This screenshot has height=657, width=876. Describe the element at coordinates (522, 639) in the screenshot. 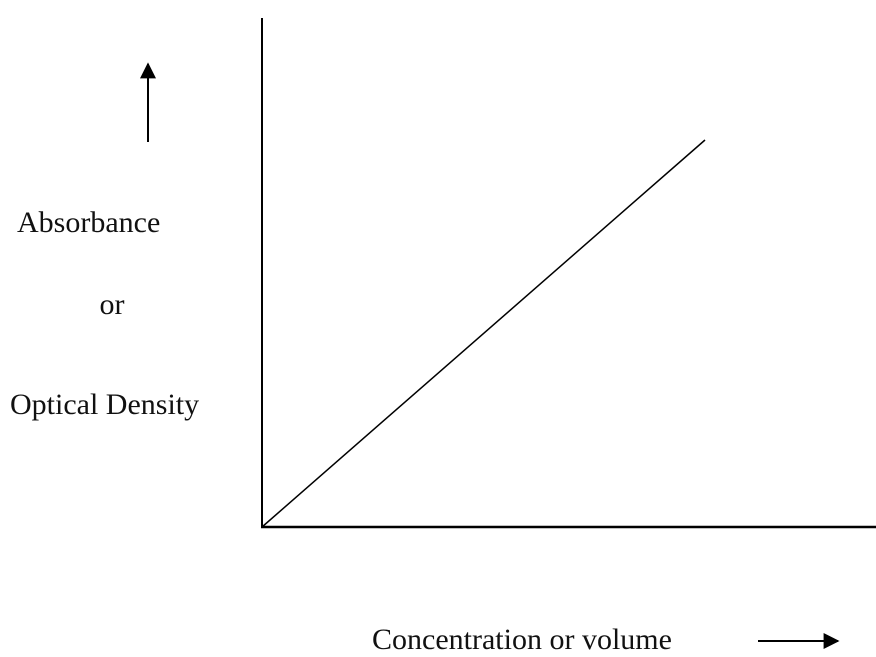

I see `x-label: Concentration or volume` at that location.